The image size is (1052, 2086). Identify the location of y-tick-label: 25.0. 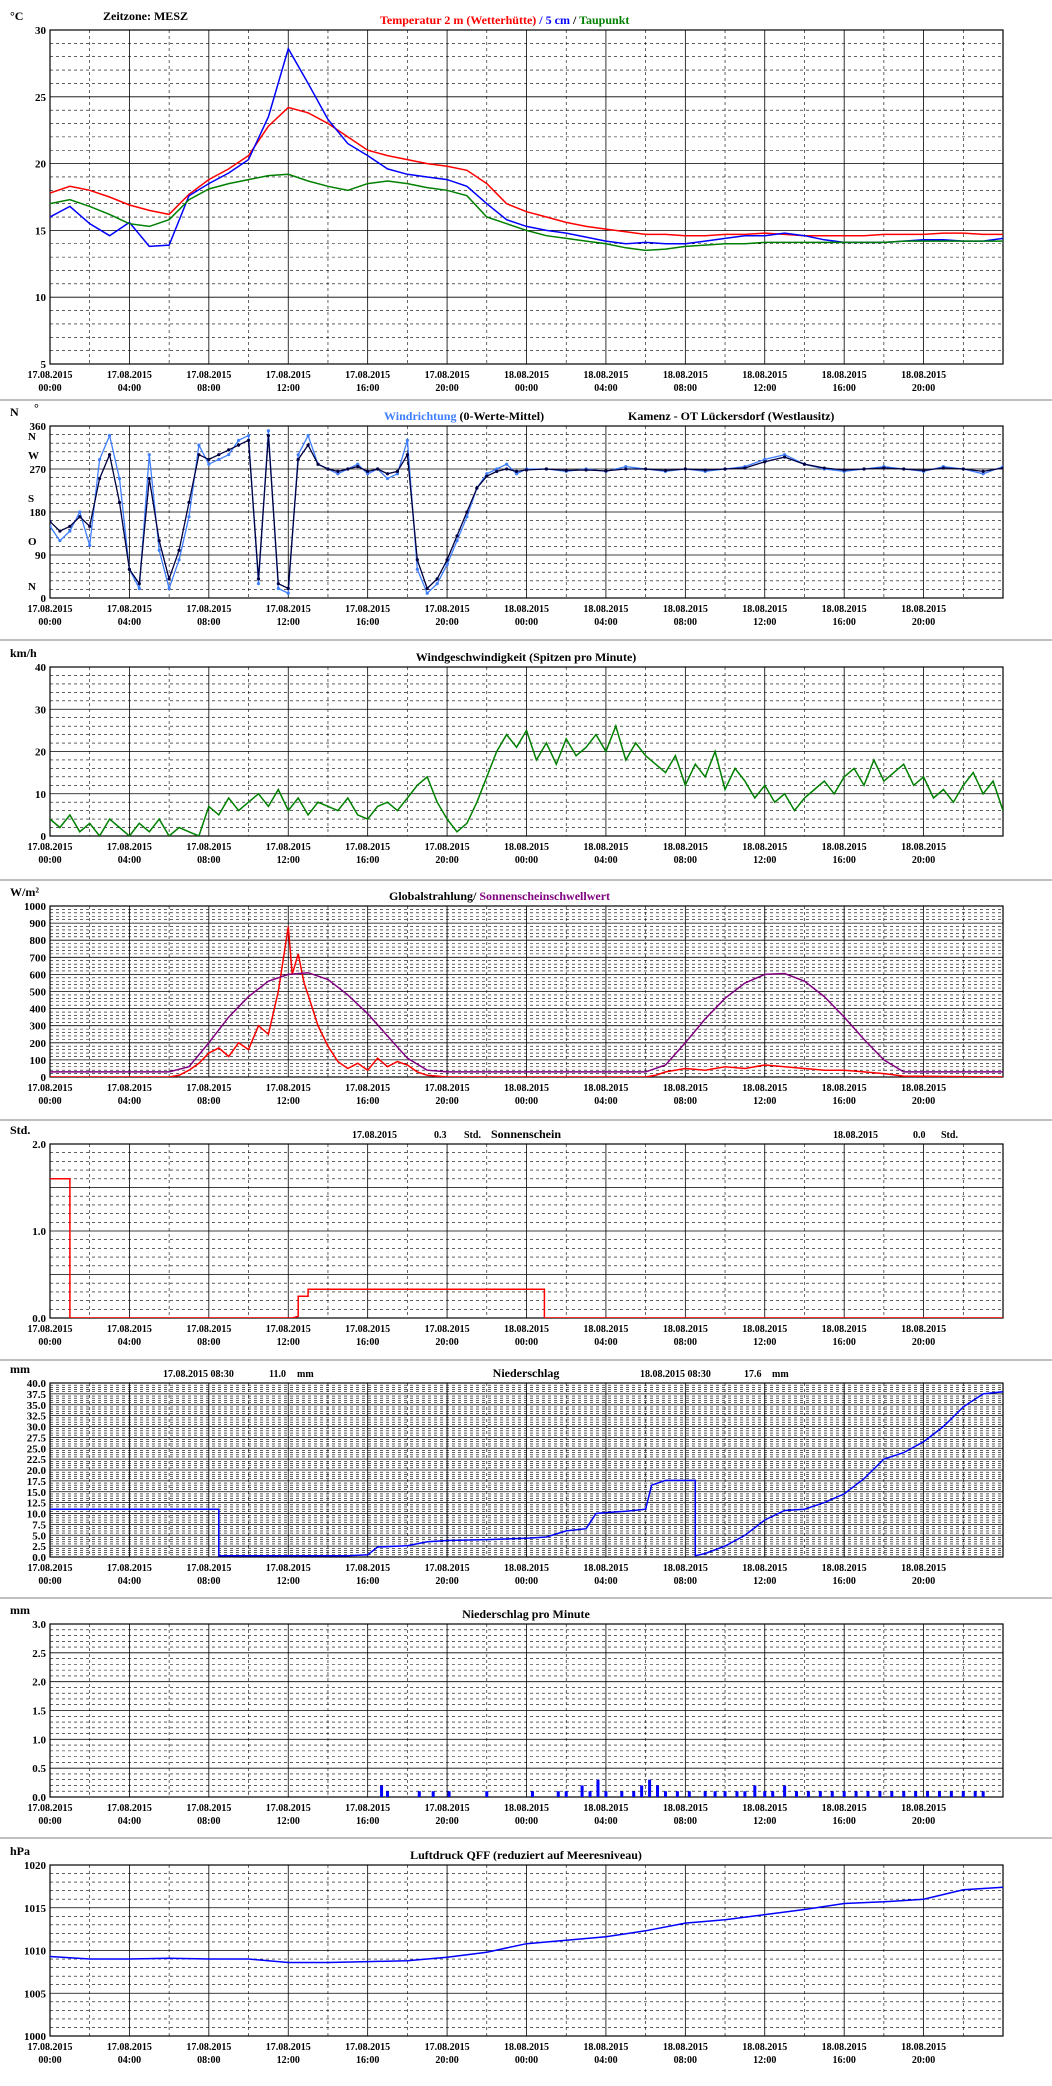
(37, 1449).